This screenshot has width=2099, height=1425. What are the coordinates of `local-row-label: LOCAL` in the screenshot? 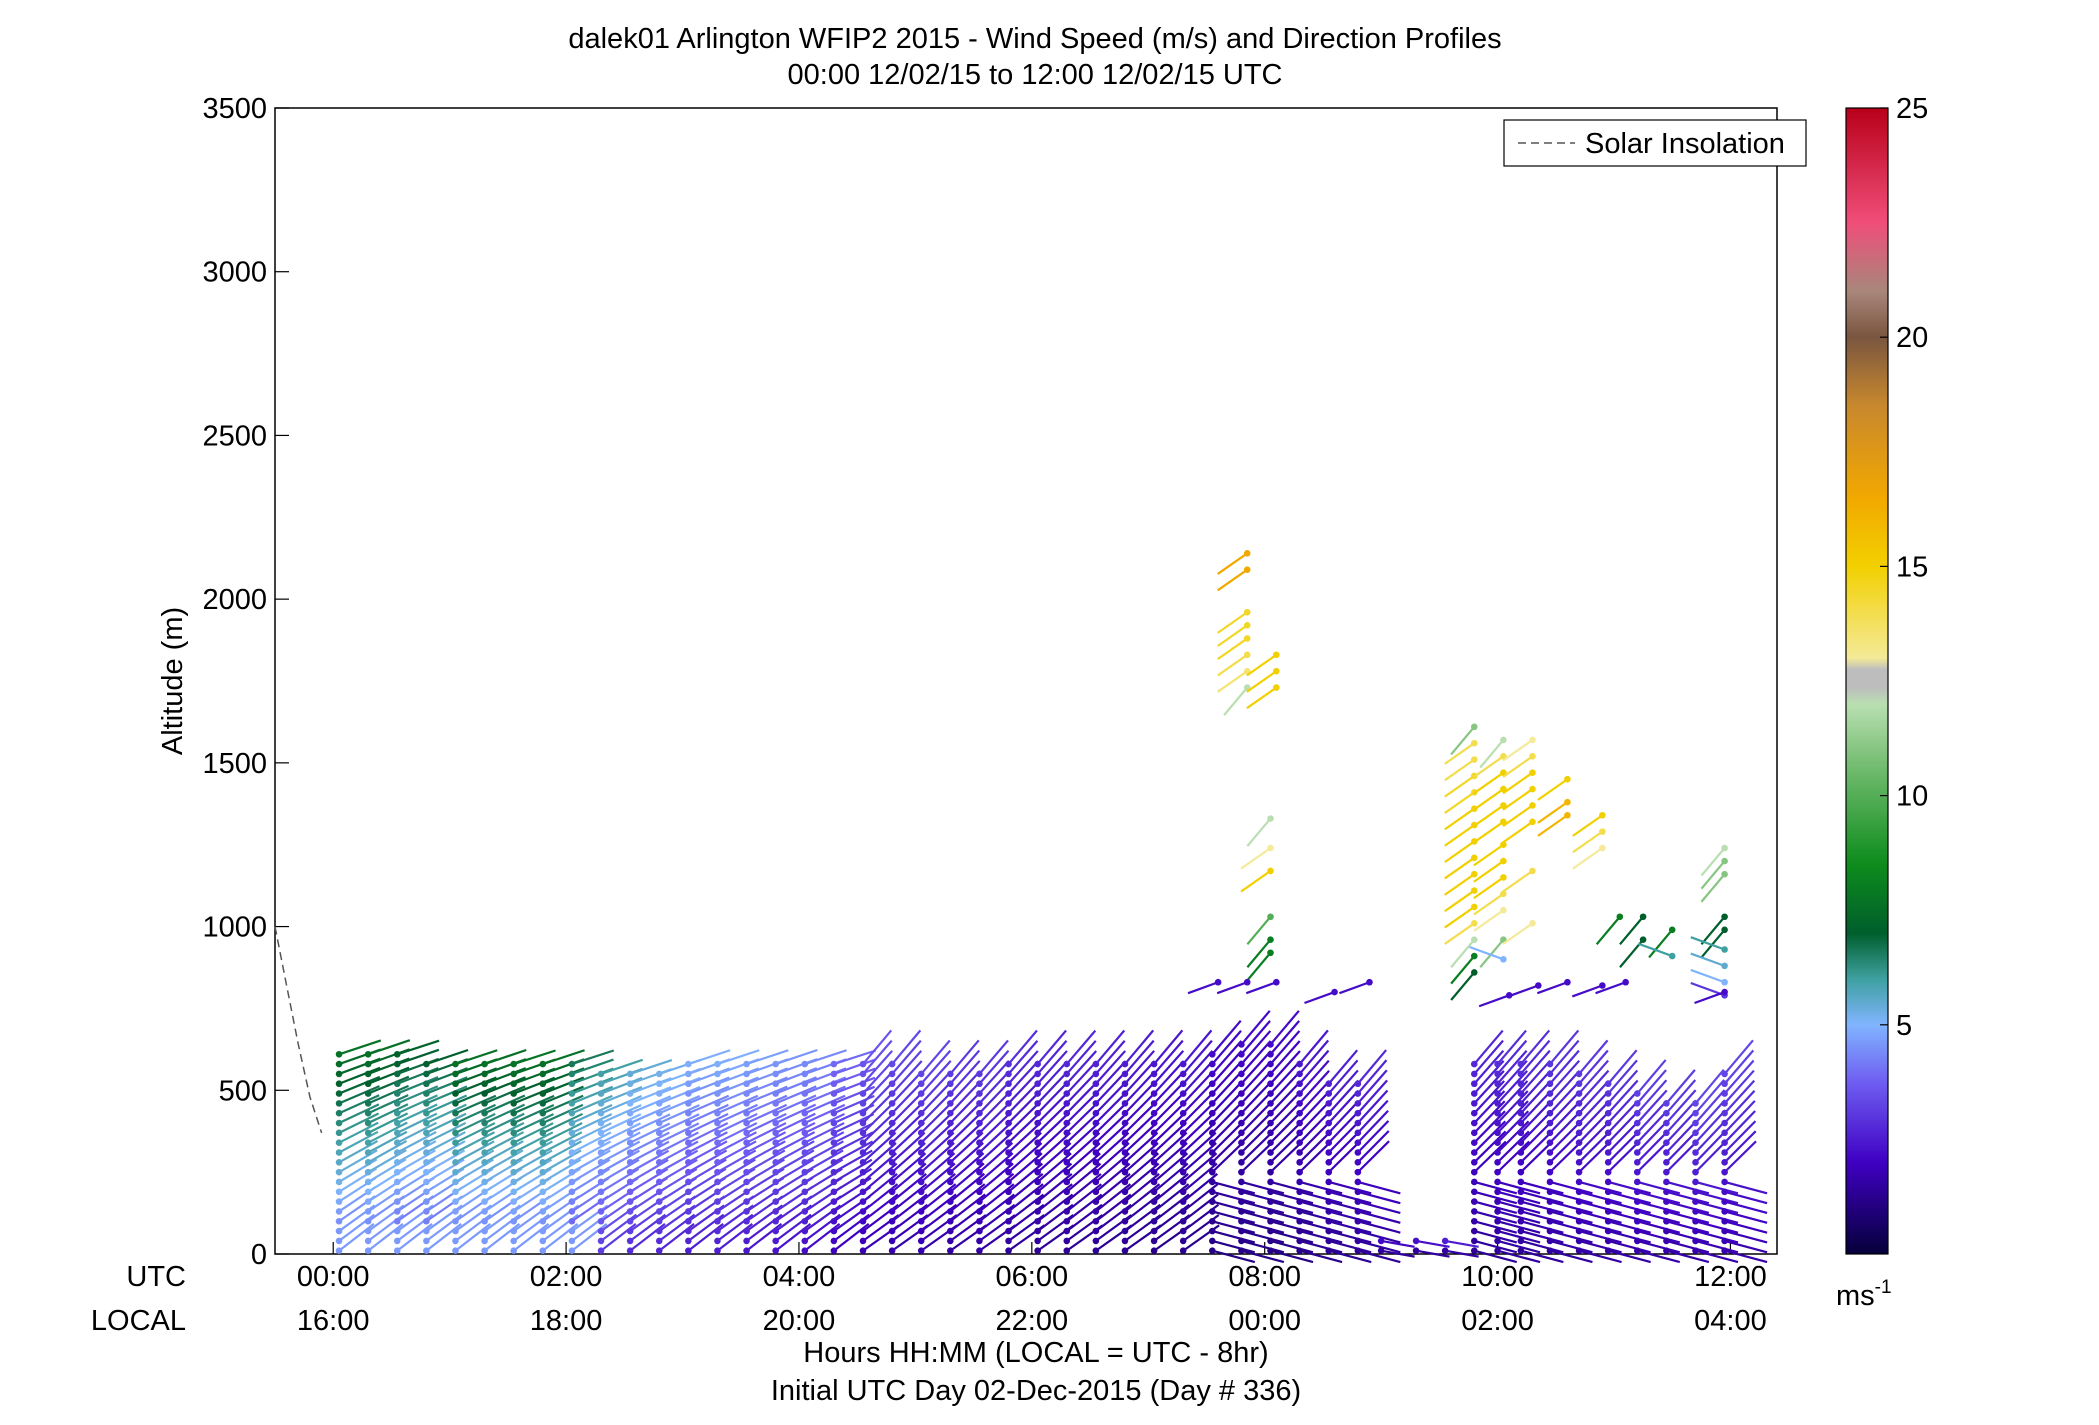 It's located at (138, 1321).